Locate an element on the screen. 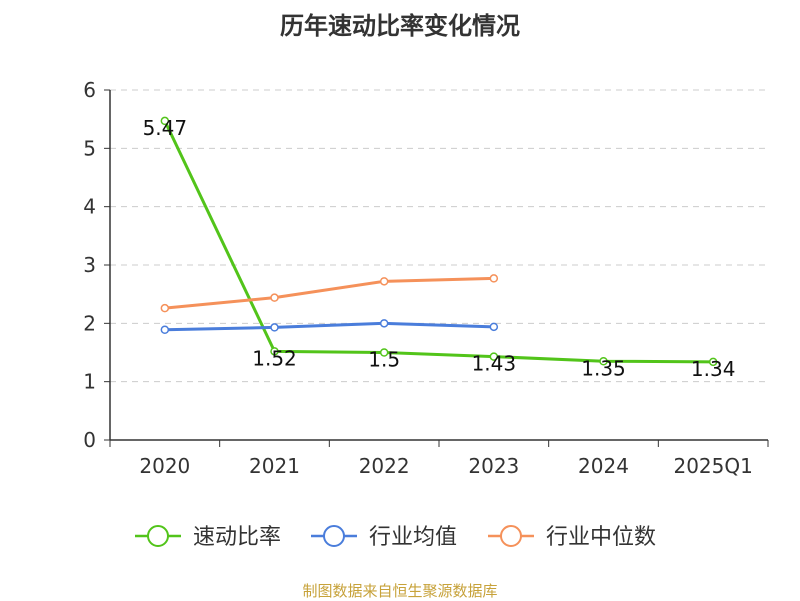 The width and height of the screenshot is (800, 601). source-note: 制图数据来自恒生聚源数据库 is located at coordinates (400, 591).